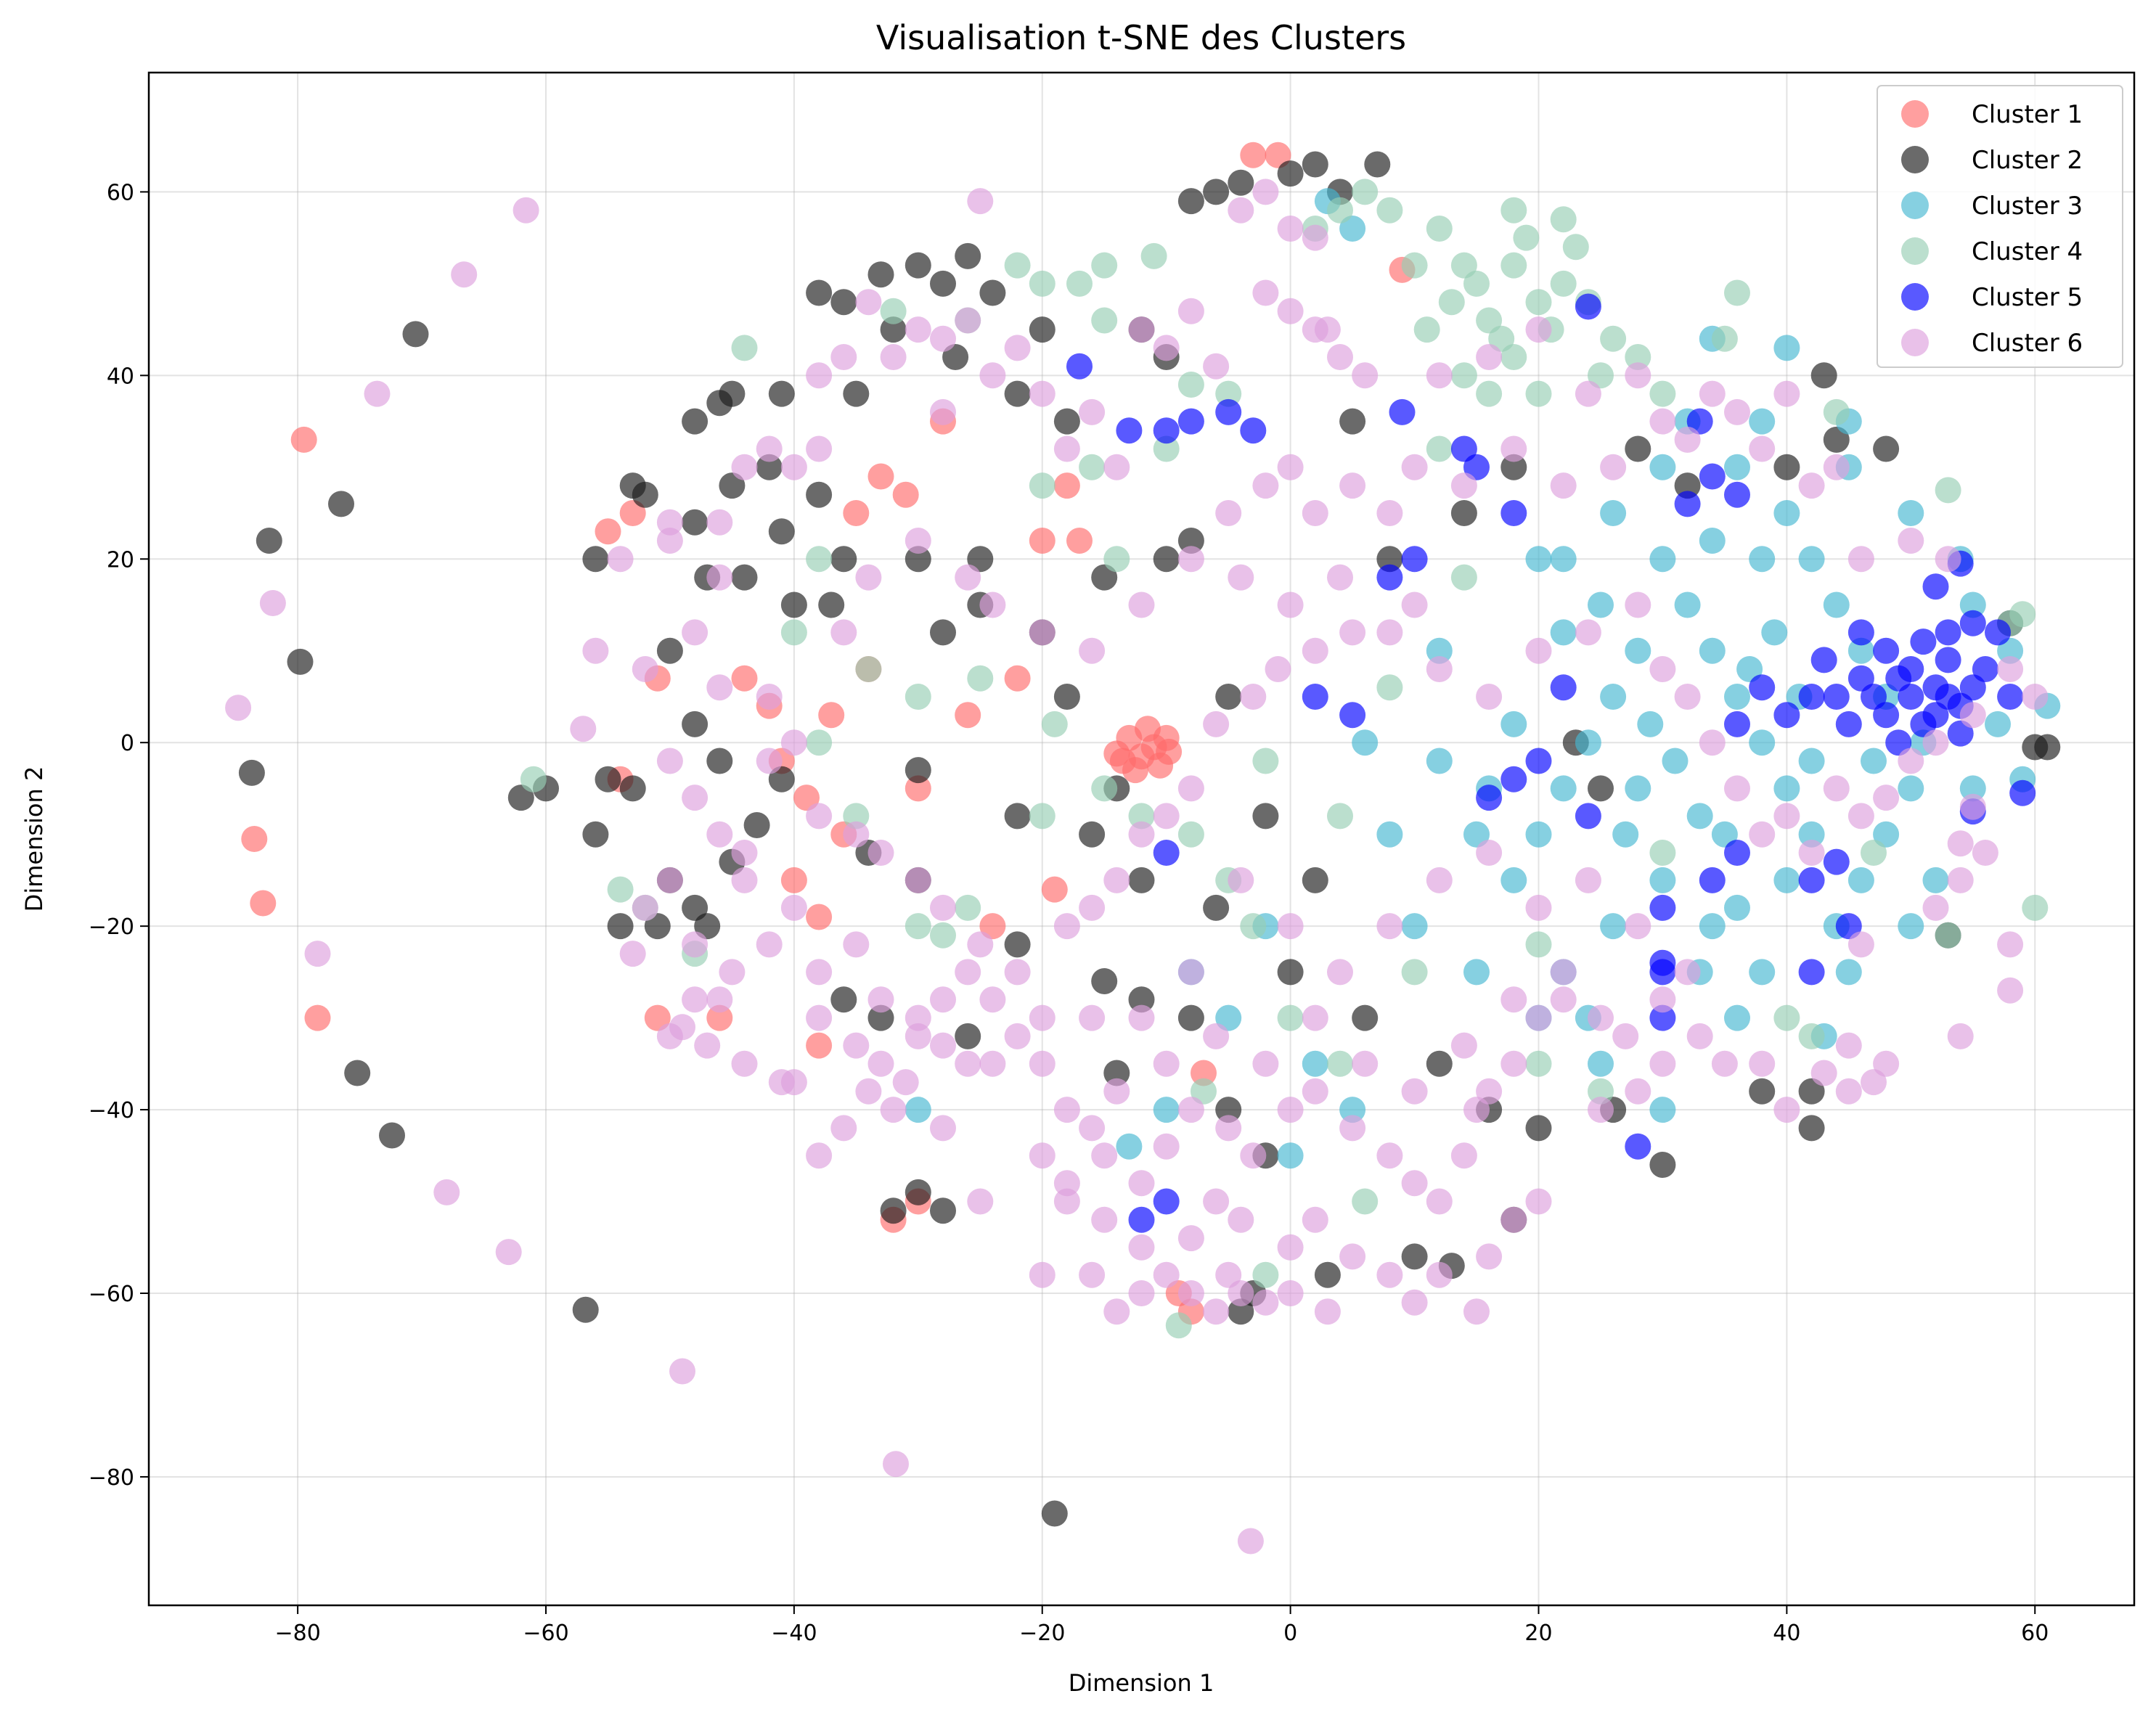  What do you see at coordinates (1290, 1633) in the screenshot?
I see `x-tick-label: 0` at bounding box center [1290, 1633].